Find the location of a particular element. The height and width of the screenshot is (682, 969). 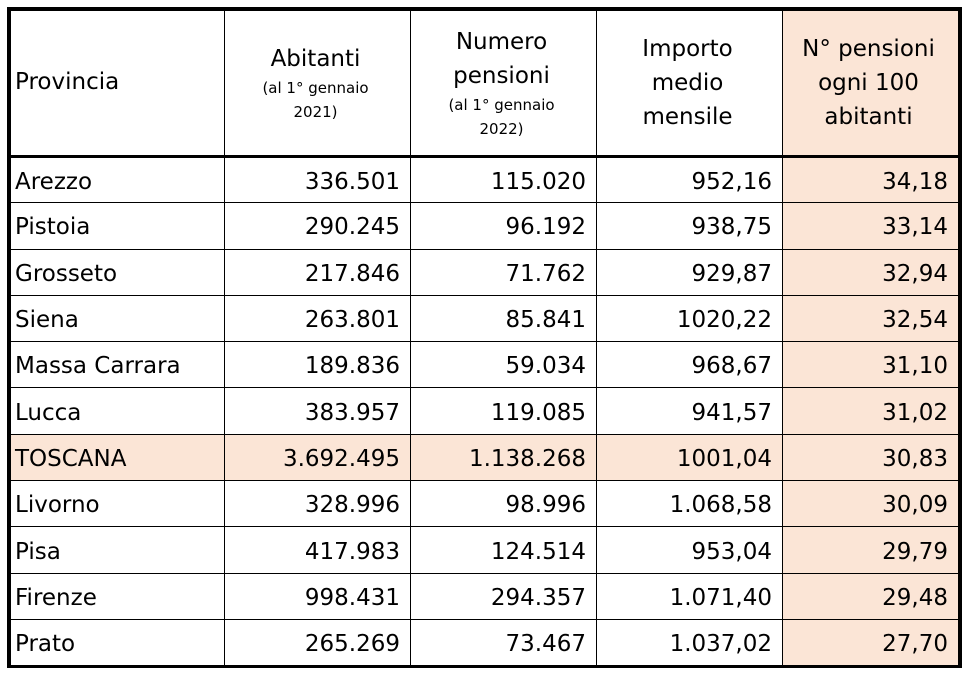

header-numero-sub2: 2022) is located at coordinates (501, 129).